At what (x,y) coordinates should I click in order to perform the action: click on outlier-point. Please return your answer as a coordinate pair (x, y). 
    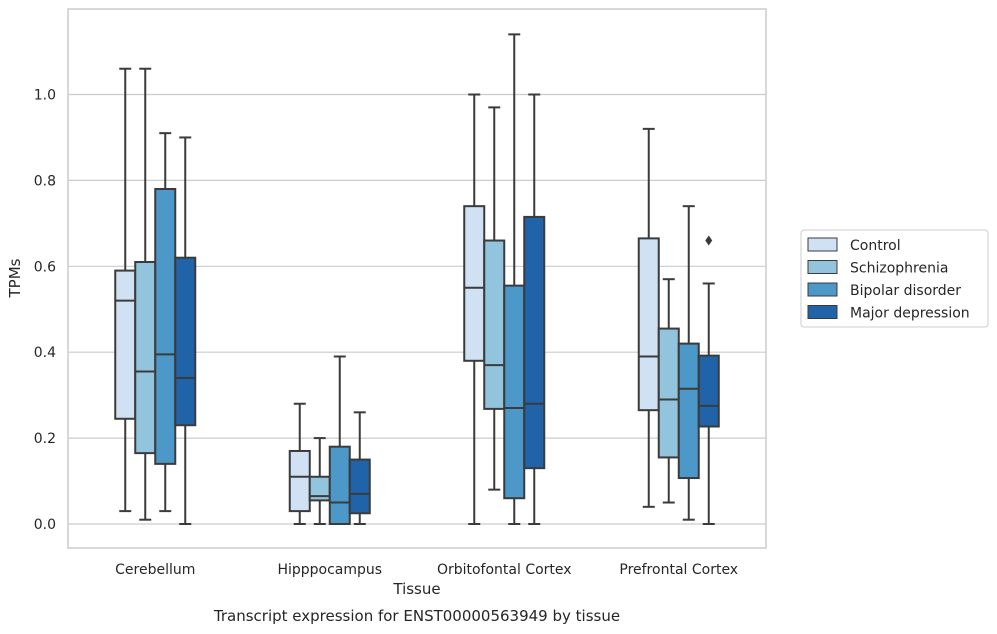
    Looking at the image, I should click on (709, 240).